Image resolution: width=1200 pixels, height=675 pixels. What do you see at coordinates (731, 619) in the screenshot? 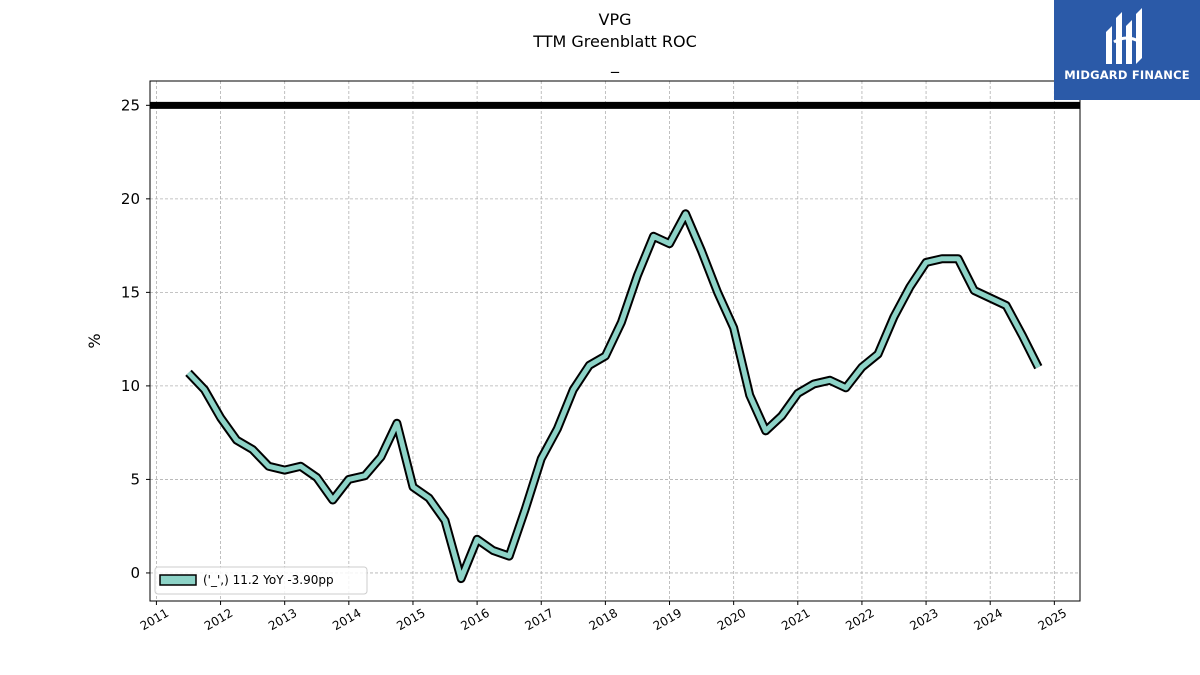
I see `x-tick-label: 2020` at bounding box center [731, 619].